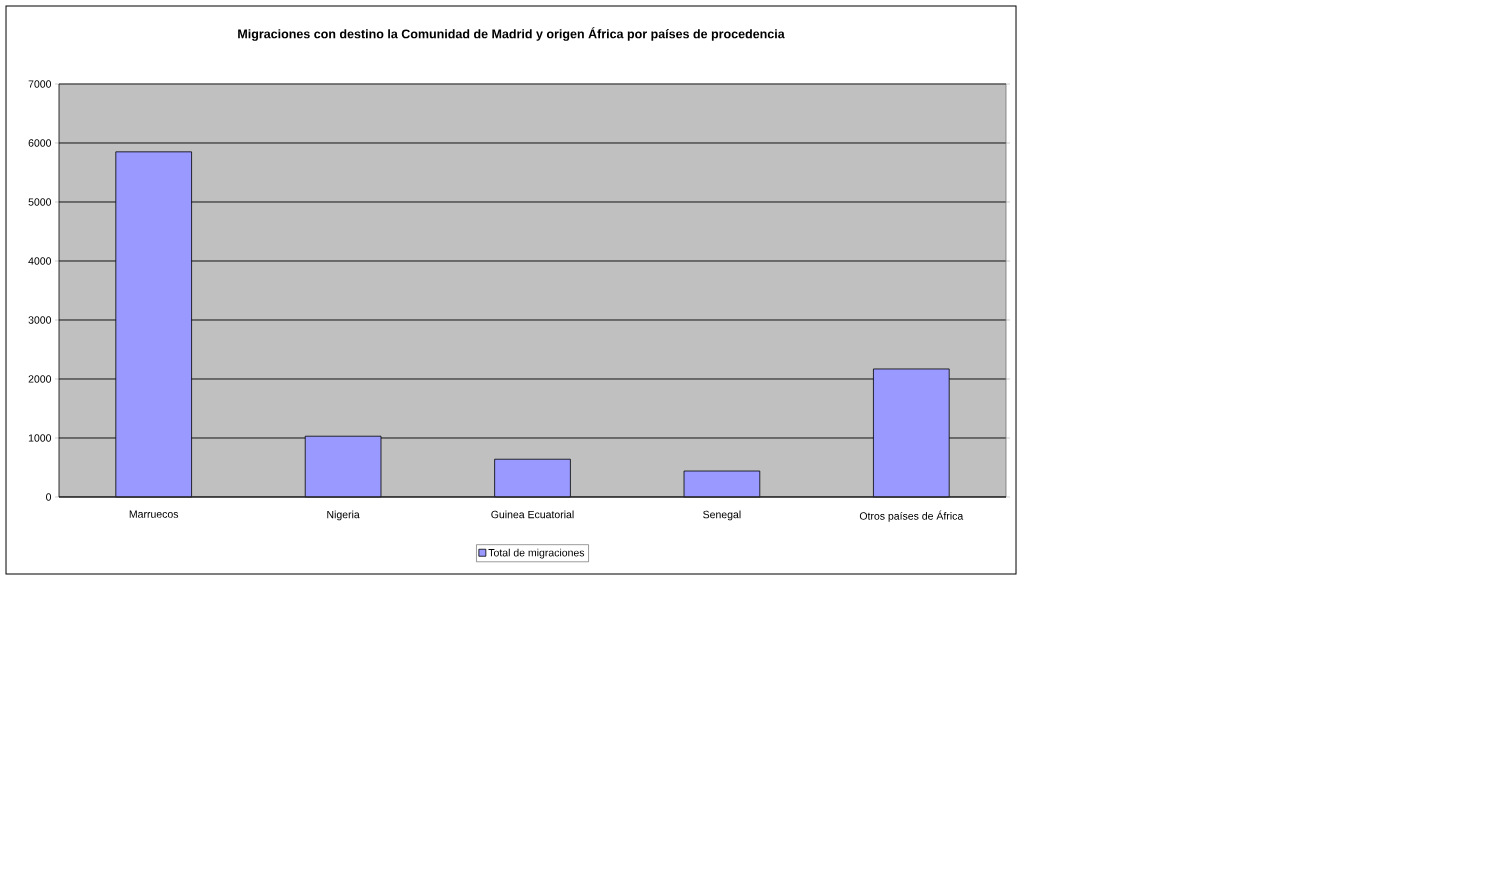  Describe the element at coordinates (40, 438) in the screenshot. I see `y-tick-label: 1000` at that location.